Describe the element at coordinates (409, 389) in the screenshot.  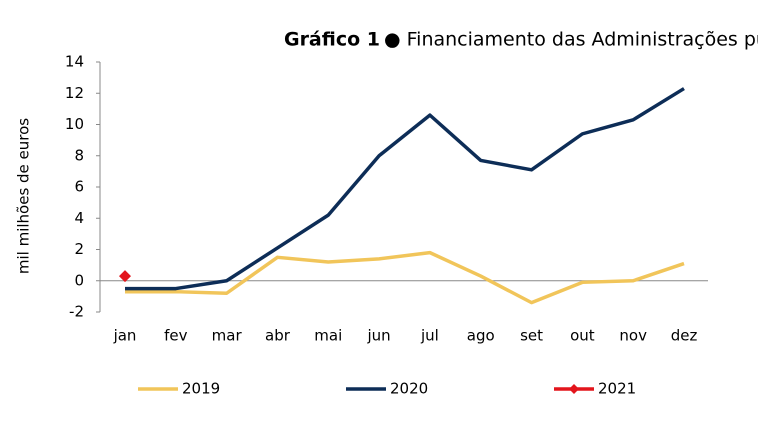
I see `legend-label: 2020` at that location.